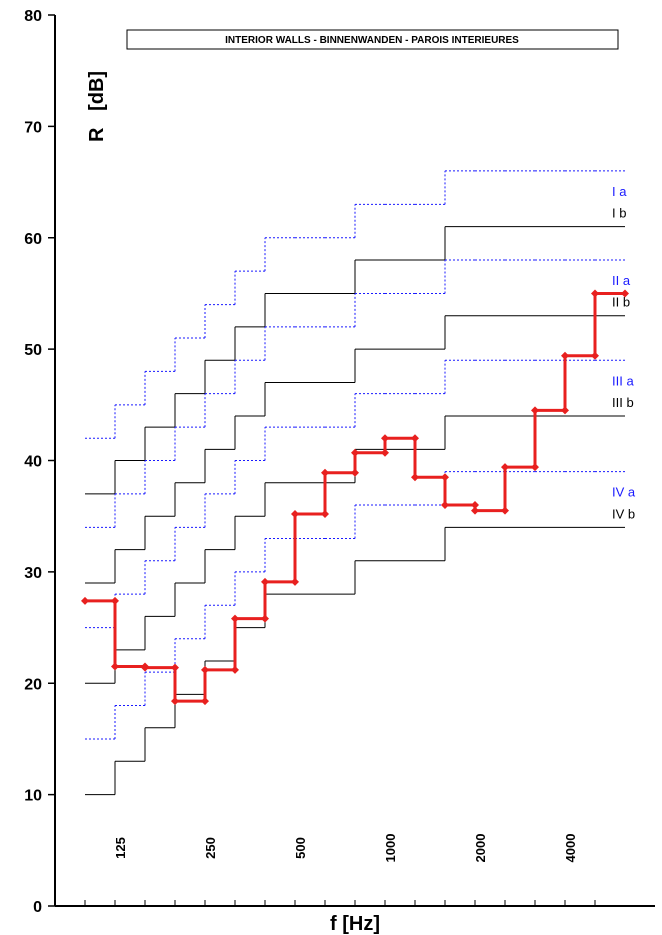 The height and width of the screenshot is (935, 662). Describe the element at coordinates (570, 848) in the screenshot. I see `x-tick-label: 4000` at that location.